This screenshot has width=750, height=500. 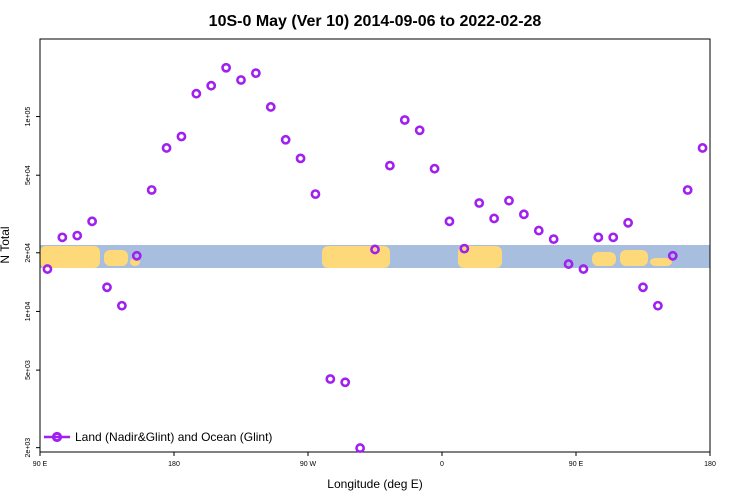 I want to click on y-axis-label: N Total, so click(x=6, y=244).